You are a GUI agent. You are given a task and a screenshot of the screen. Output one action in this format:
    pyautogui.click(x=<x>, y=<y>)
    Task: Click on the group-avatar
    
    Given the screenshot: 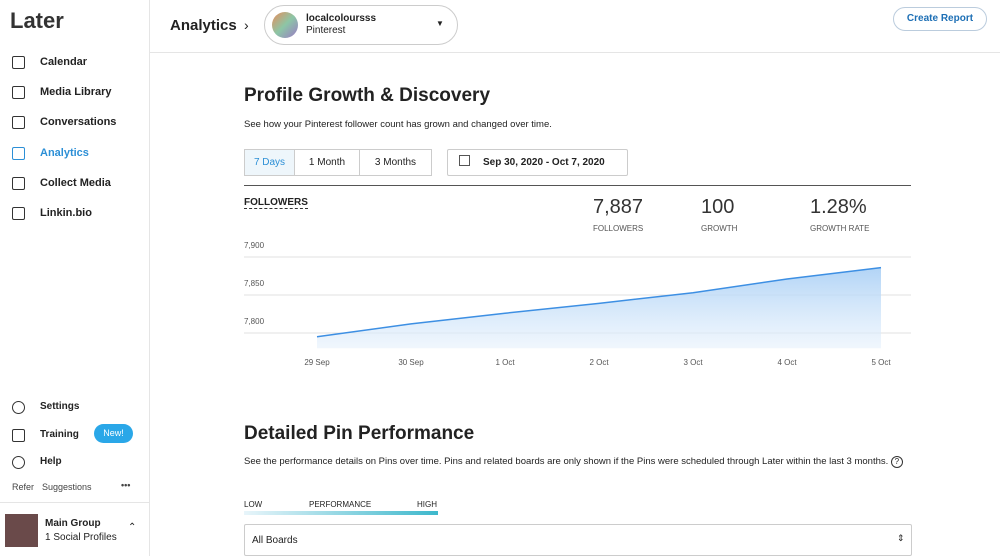 What is the action you would take?
    pyautogui.click(x=21, y=530)
    